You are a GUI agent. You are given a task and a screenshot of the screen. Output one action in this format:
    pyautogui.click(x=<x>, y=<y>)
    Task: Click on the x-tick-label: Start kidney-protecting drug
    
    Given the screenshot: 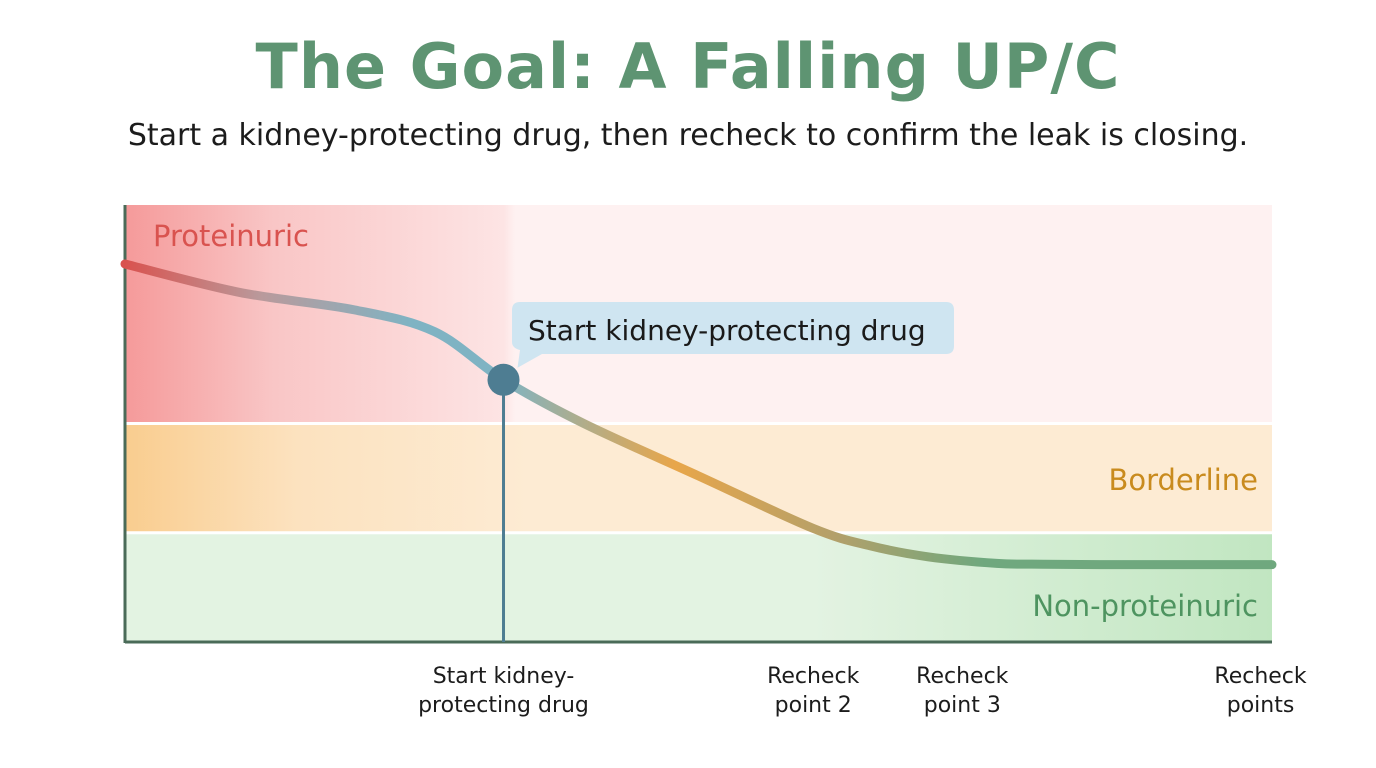 What is the action you would take?
    pyautogui.click(x=503, y=691)
    